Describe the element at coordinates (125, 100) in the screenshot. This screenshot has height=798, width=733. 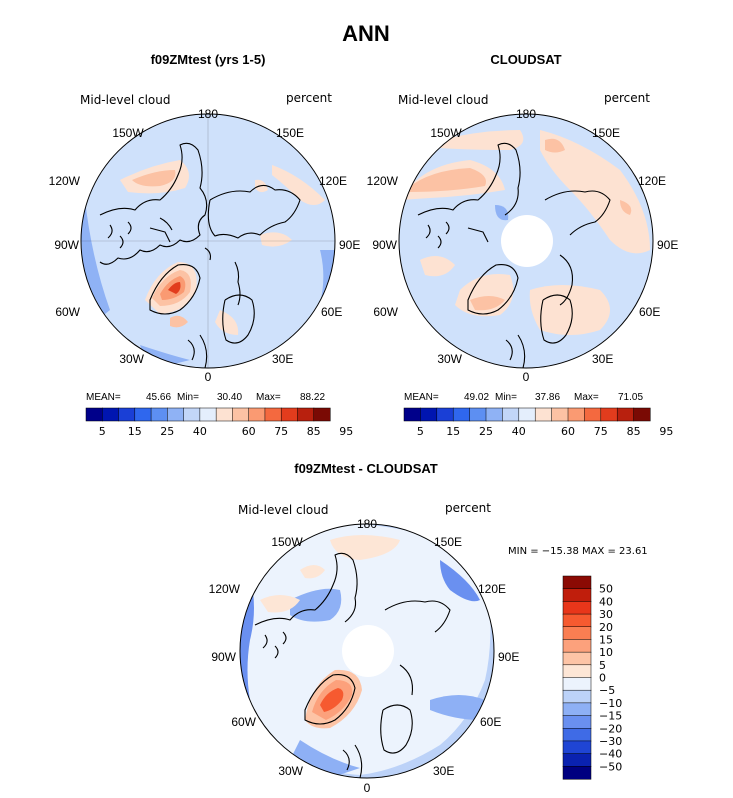
I see `panel-model-field-label: Mid-level cloud` at that location.